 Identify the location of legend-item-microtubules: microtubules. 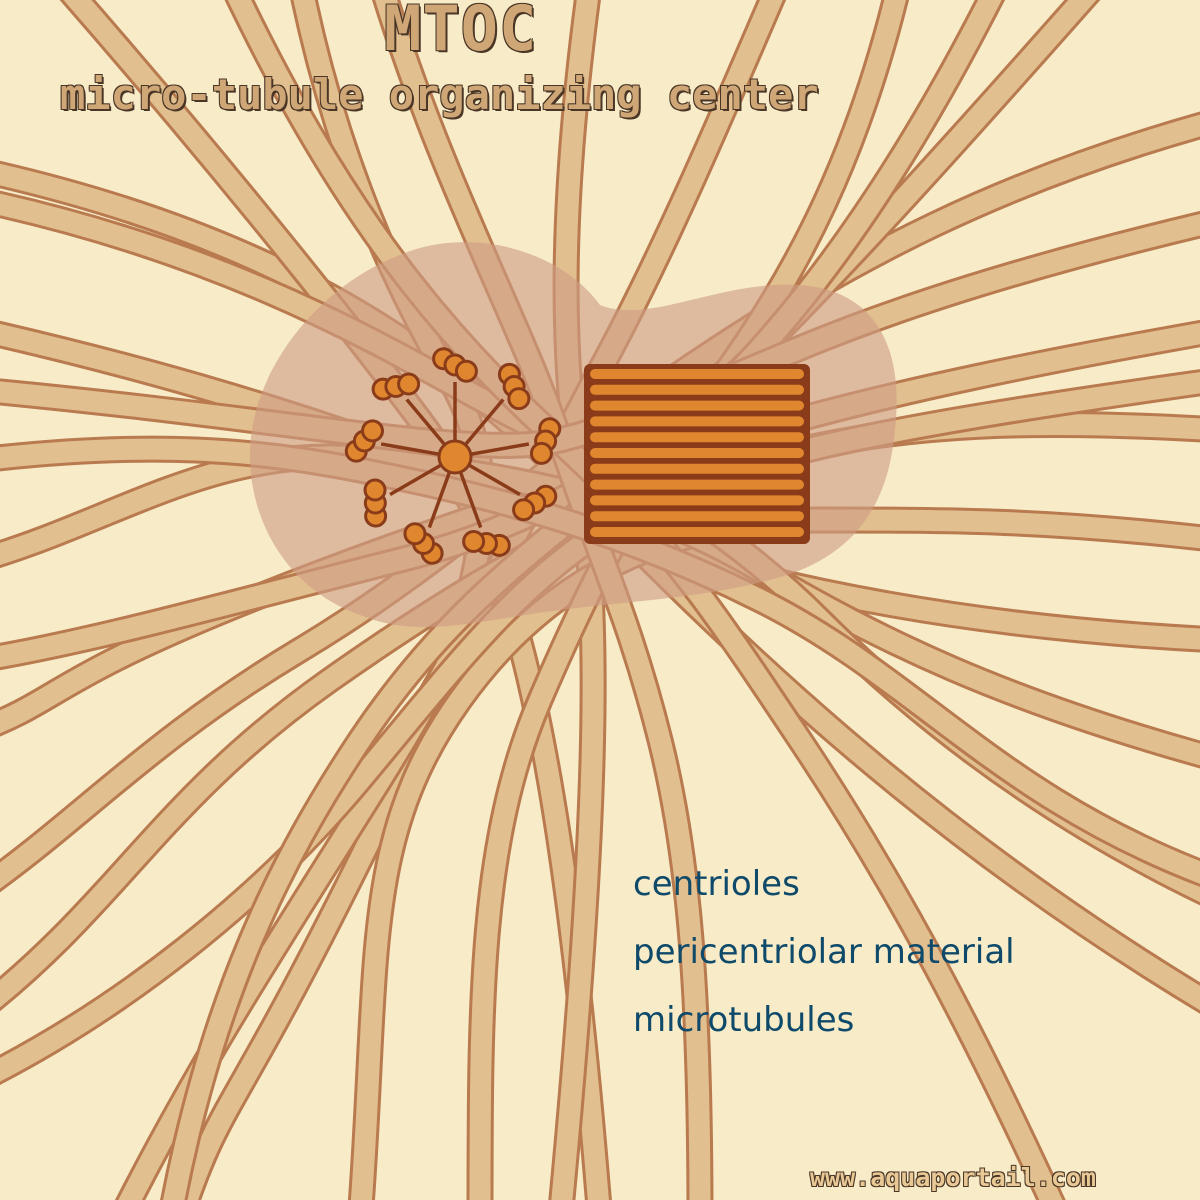
(744, 1020).